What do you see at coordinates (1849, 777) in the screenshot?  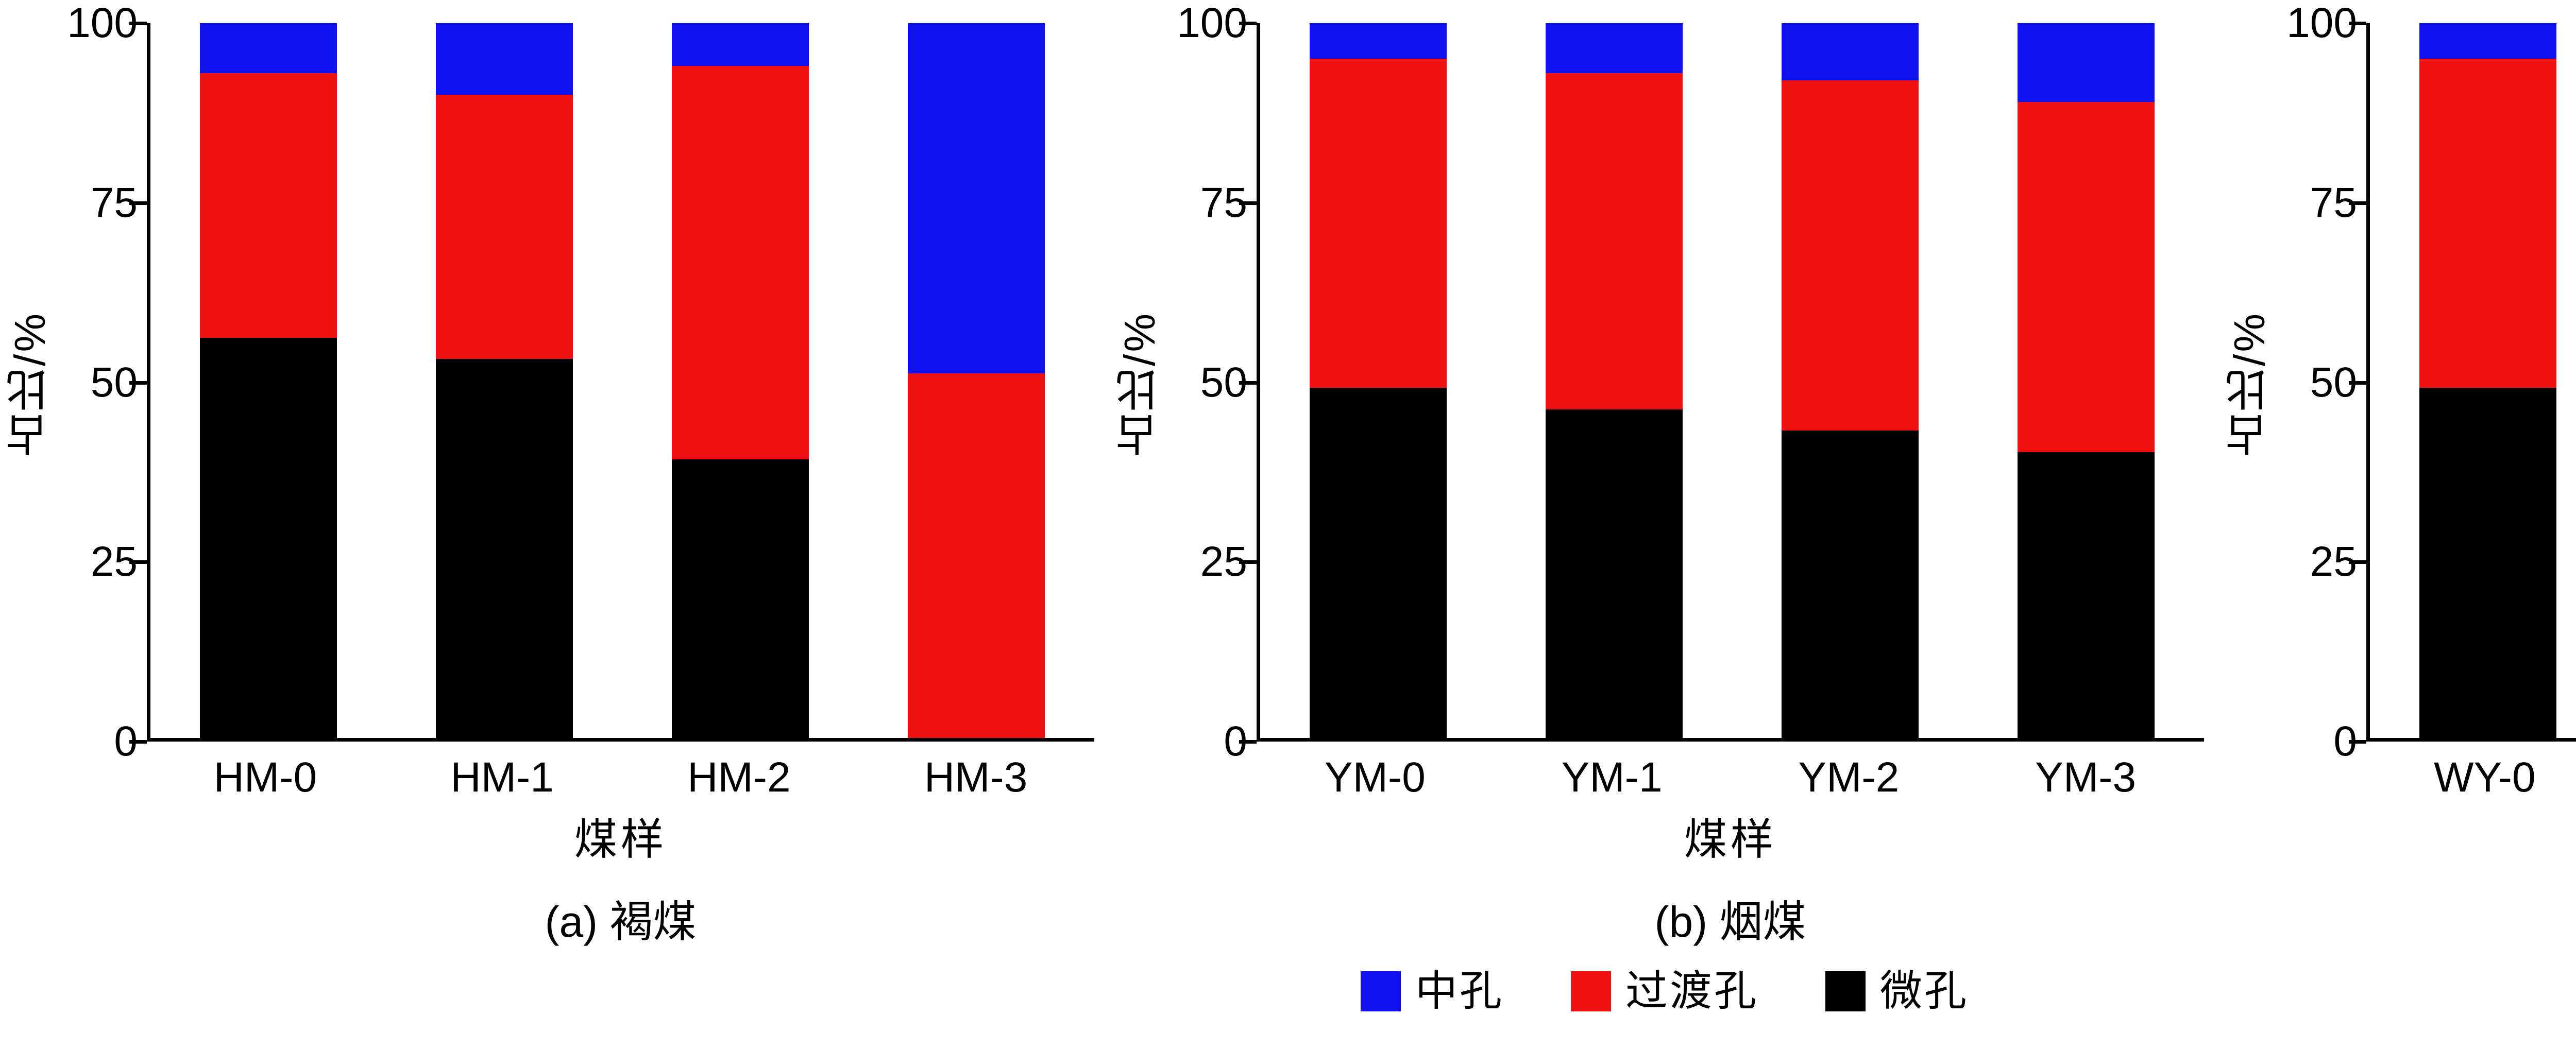 I see `x-category-label: YM-2` at bounding box center [1849, 777].